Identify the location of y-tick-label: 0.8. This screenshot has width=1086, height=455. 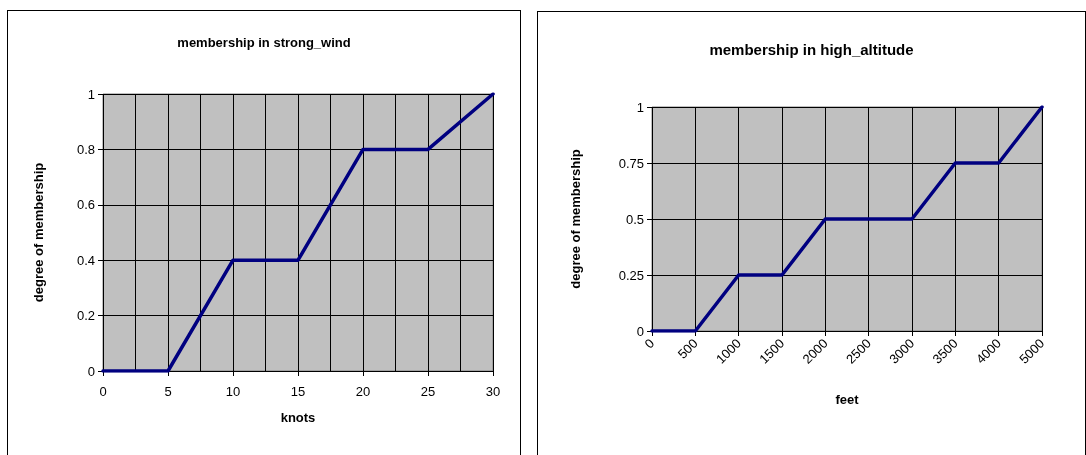
(85, 149).